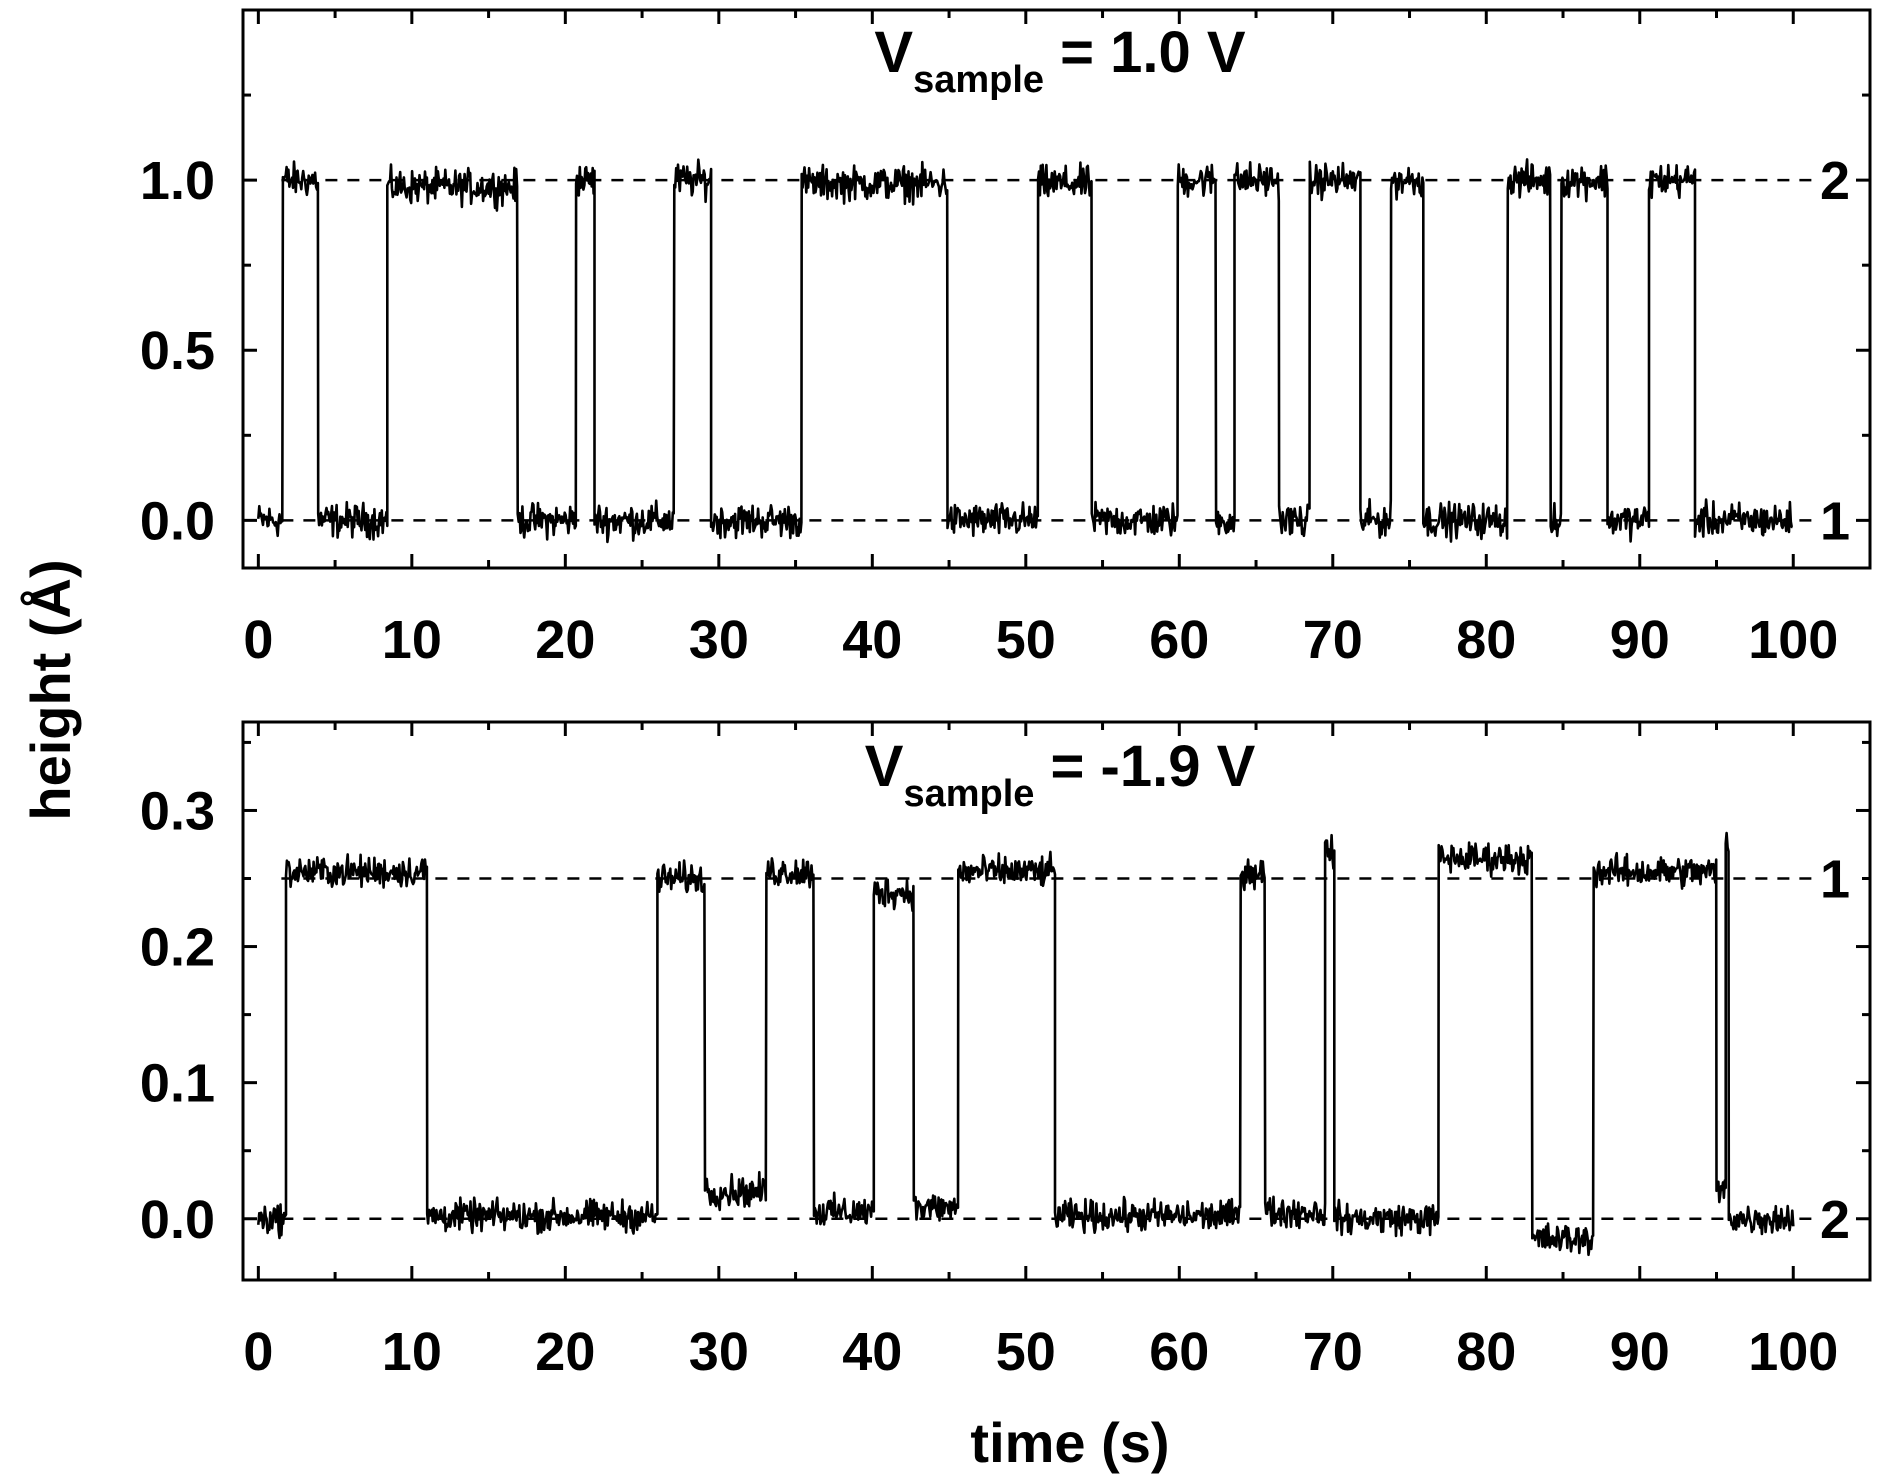 The height and width of the screenshot is (1482, 1890). What do you see at coordinates (1060, 774) in the screenshot?
I see `bottom-panel-title: Vsample = -1.9 V` at bounding box center [1060, 774].